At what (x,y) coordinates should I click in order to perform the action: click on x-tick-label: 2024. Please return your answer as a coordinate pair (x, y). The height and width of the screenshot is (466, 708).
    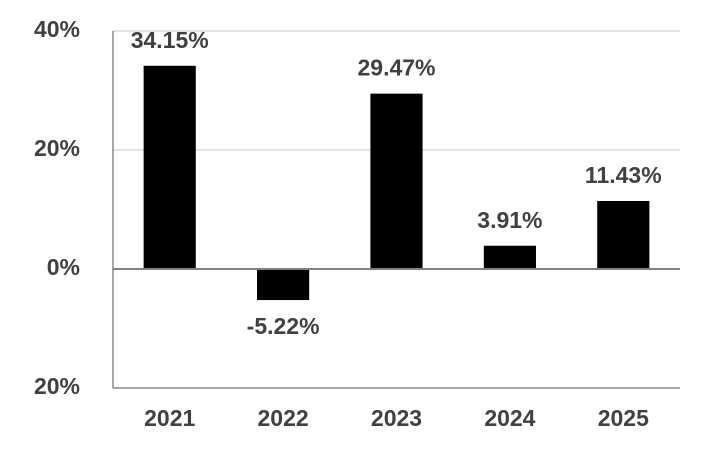
    Looking at the image, I should click on (509, 418).